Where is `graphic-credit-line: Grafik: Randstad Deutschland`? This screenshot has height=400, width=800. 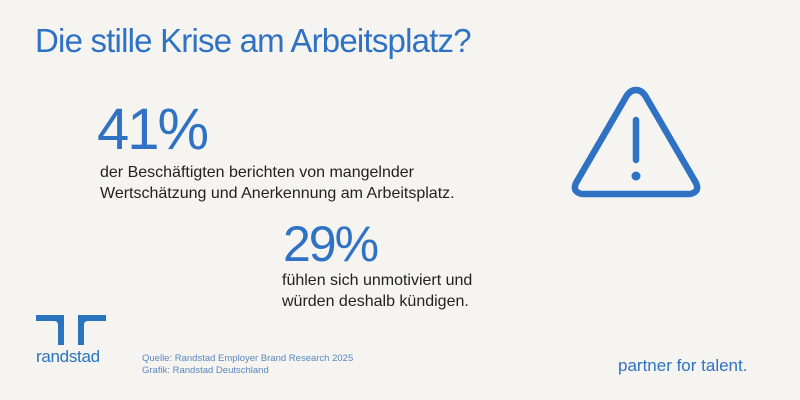 graphic-credit-line: Grafik: Randstad Deutschland is located at coordinates (205, 370).